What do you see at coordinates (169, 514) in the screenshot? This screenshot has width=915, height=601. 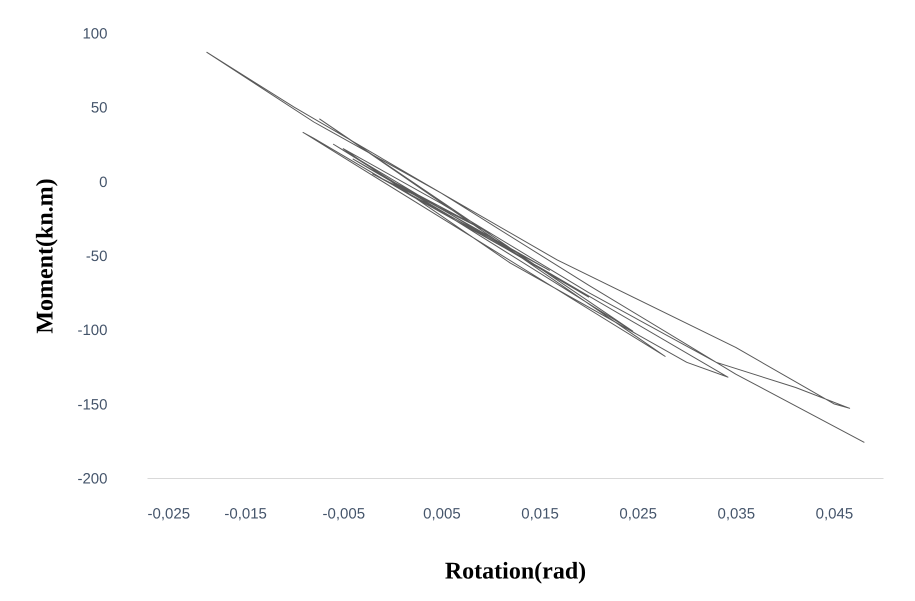 I see `x-tick-label: -0,025` at bounding box center [169, 514].